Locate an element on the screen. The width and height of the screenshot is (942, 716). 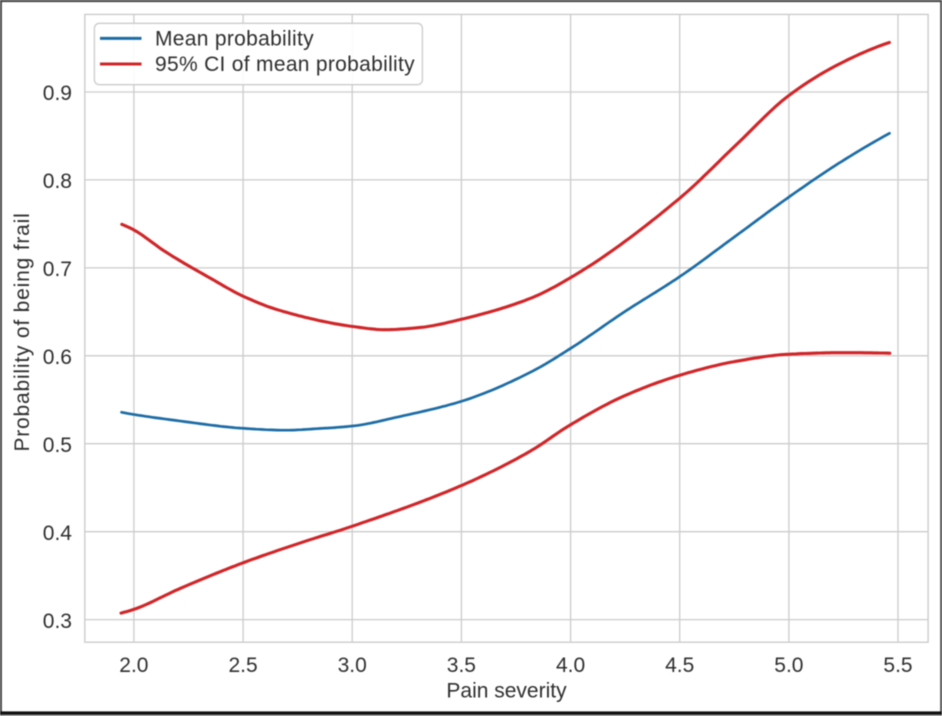
svg-text: 4.5 is located at coordinates (679, 665).